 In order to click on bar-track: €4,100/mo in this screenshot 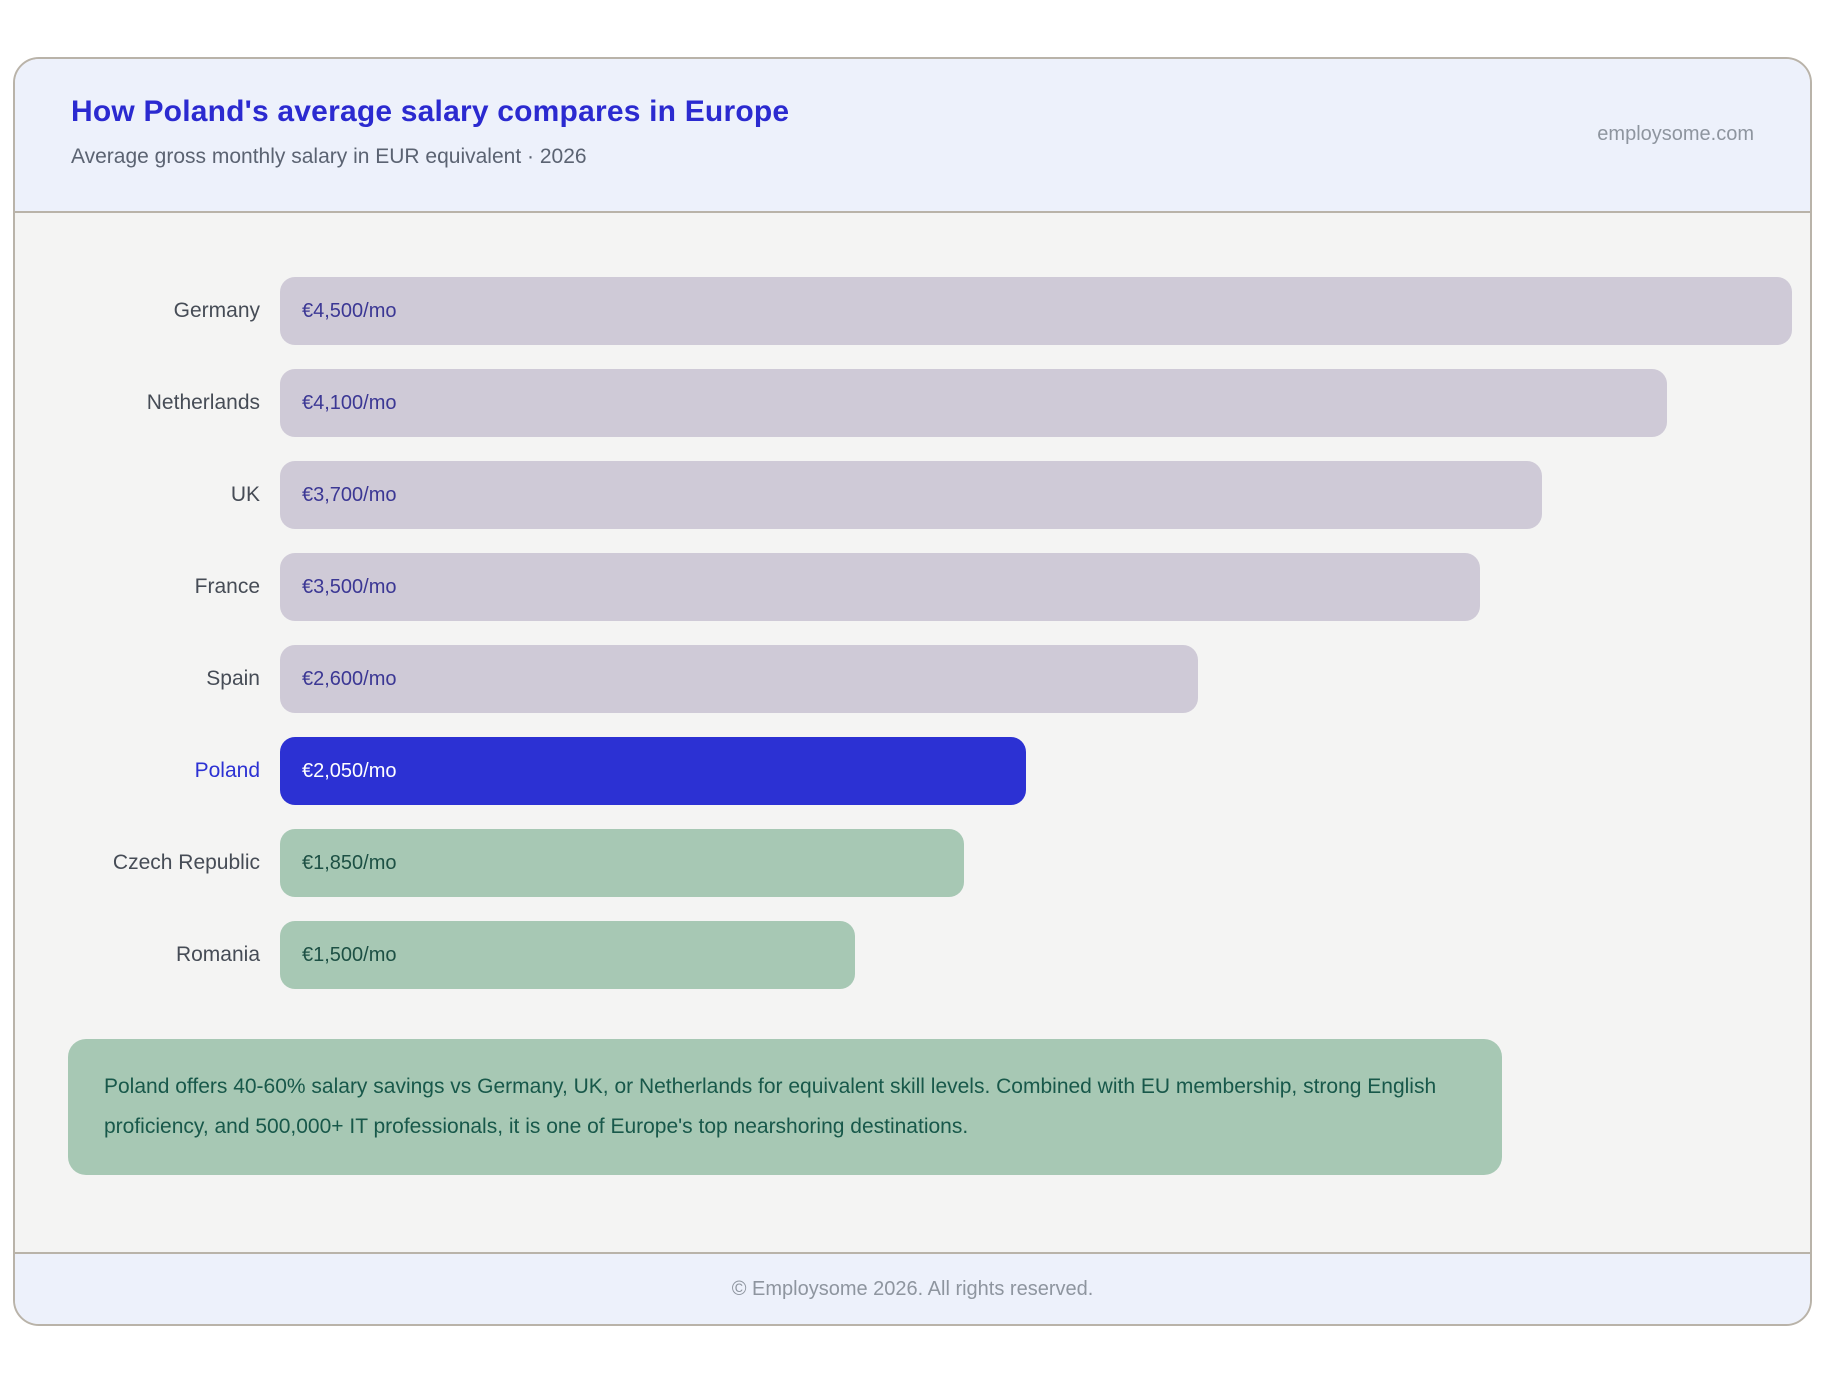, I will do `click(1036, 403)`.